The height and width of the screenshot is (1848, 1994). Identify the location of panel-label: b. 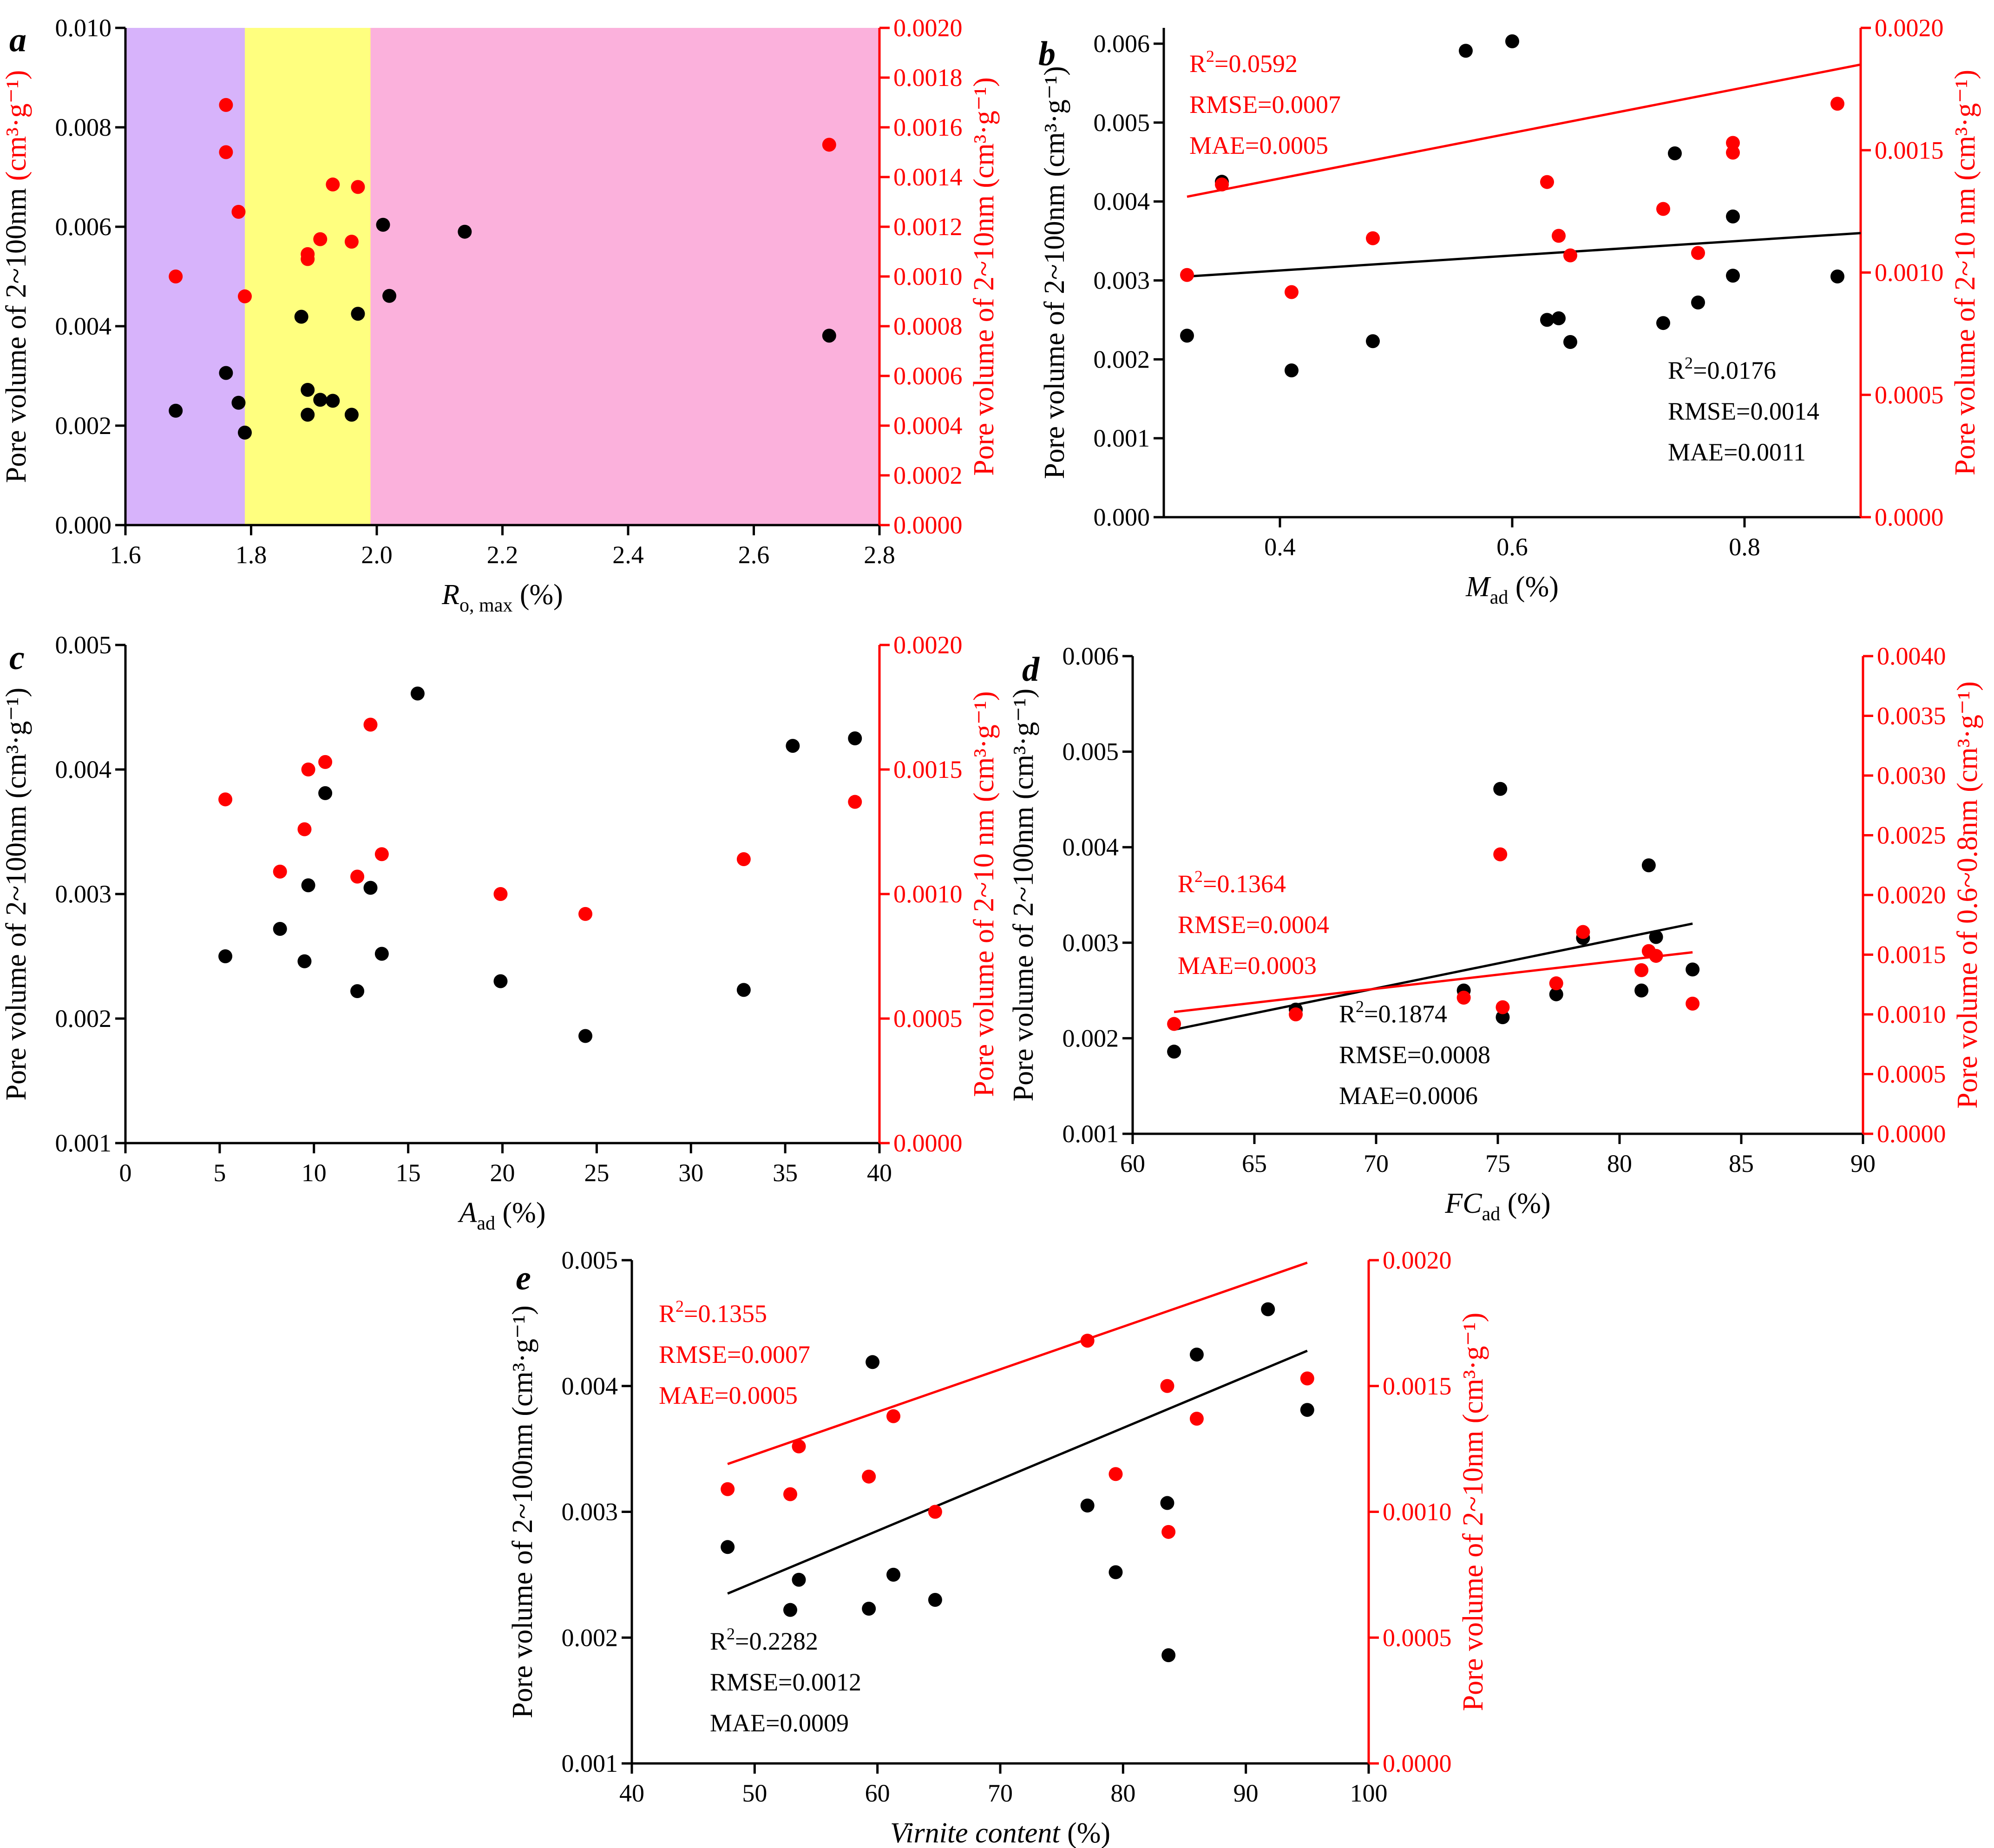
(1047, 54).